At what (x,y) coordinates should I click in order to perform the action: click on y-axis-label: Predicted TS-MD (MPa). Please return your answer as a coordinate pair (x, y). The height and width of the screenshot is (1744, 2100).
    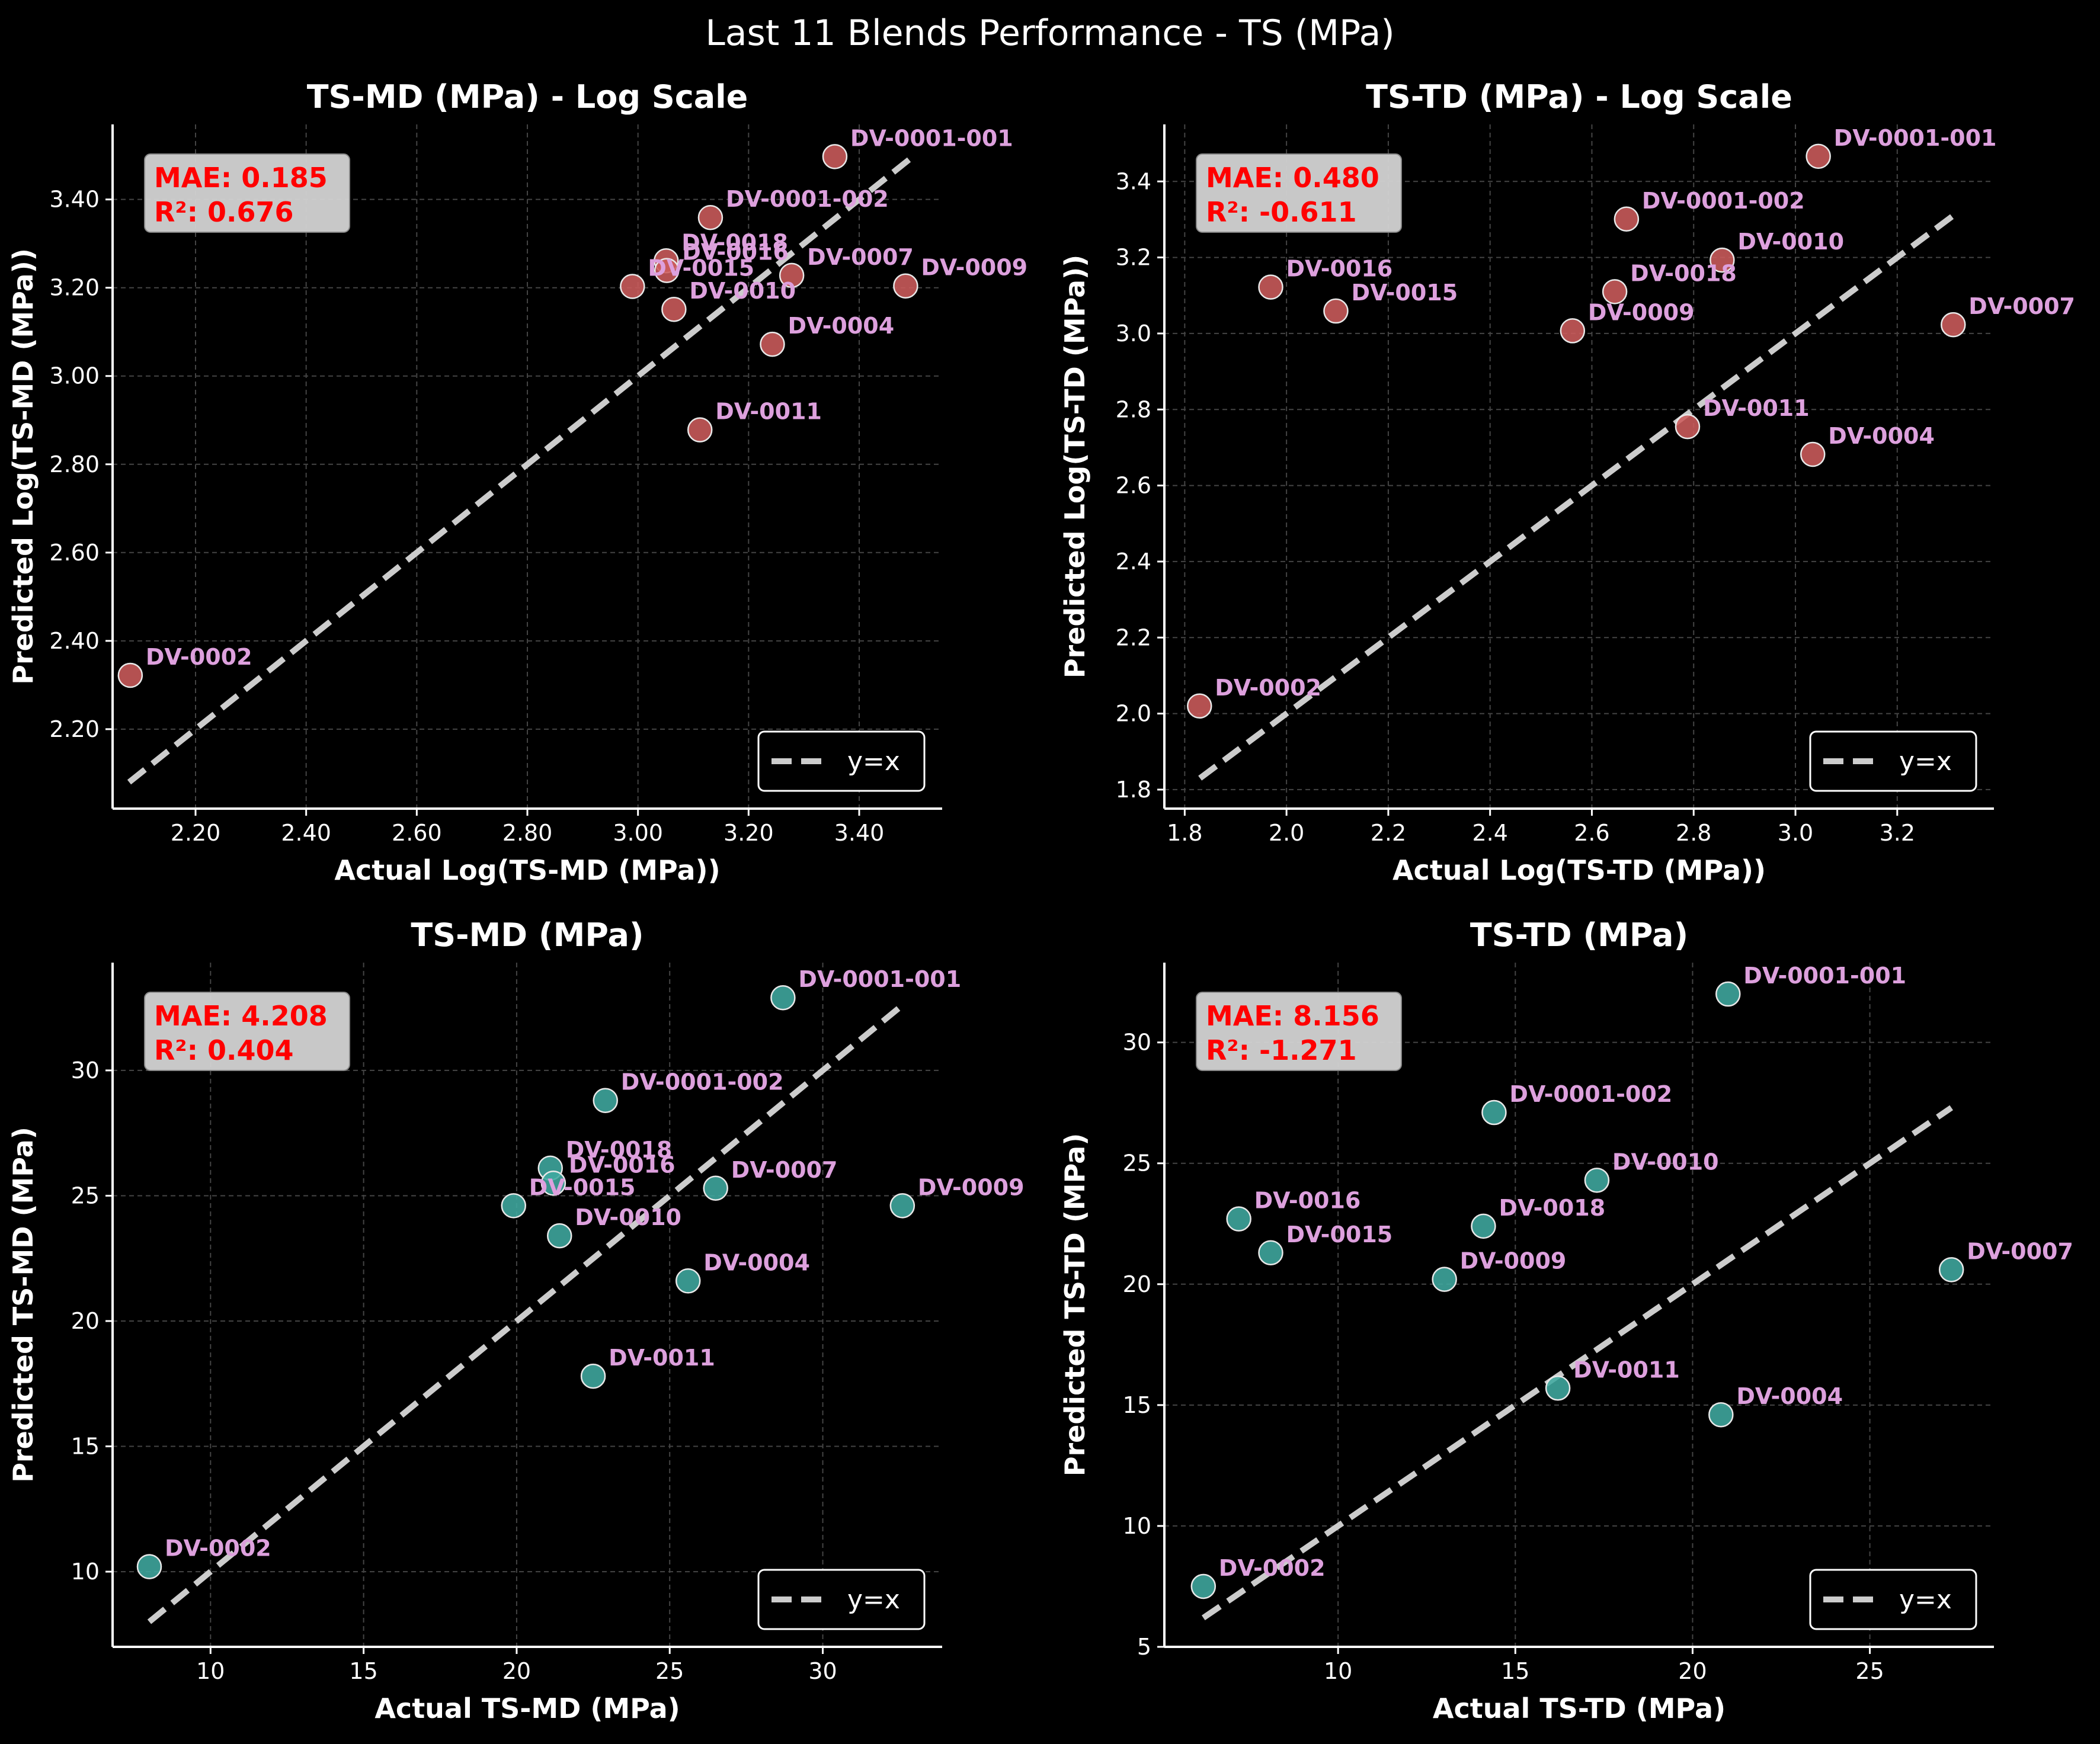
    Looking at the image, I should click on (23, 1305).